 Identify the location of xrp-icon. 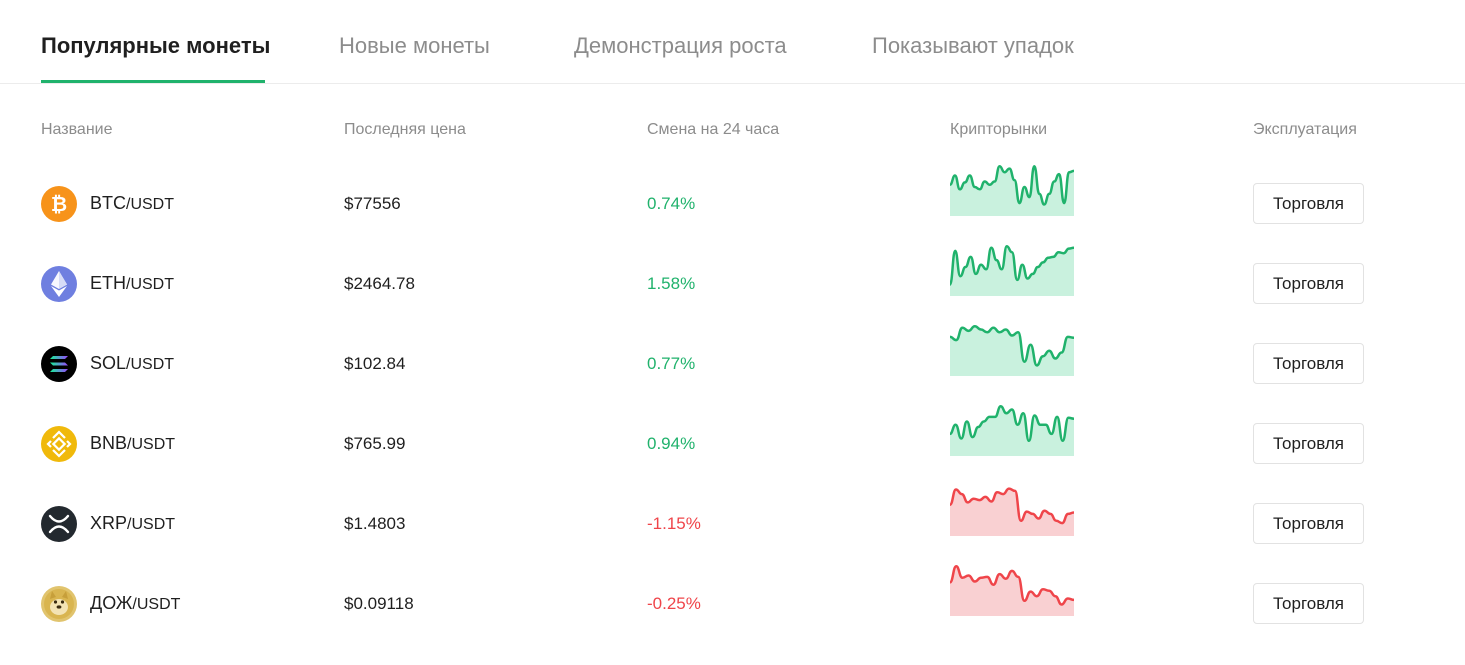
(59, 524).